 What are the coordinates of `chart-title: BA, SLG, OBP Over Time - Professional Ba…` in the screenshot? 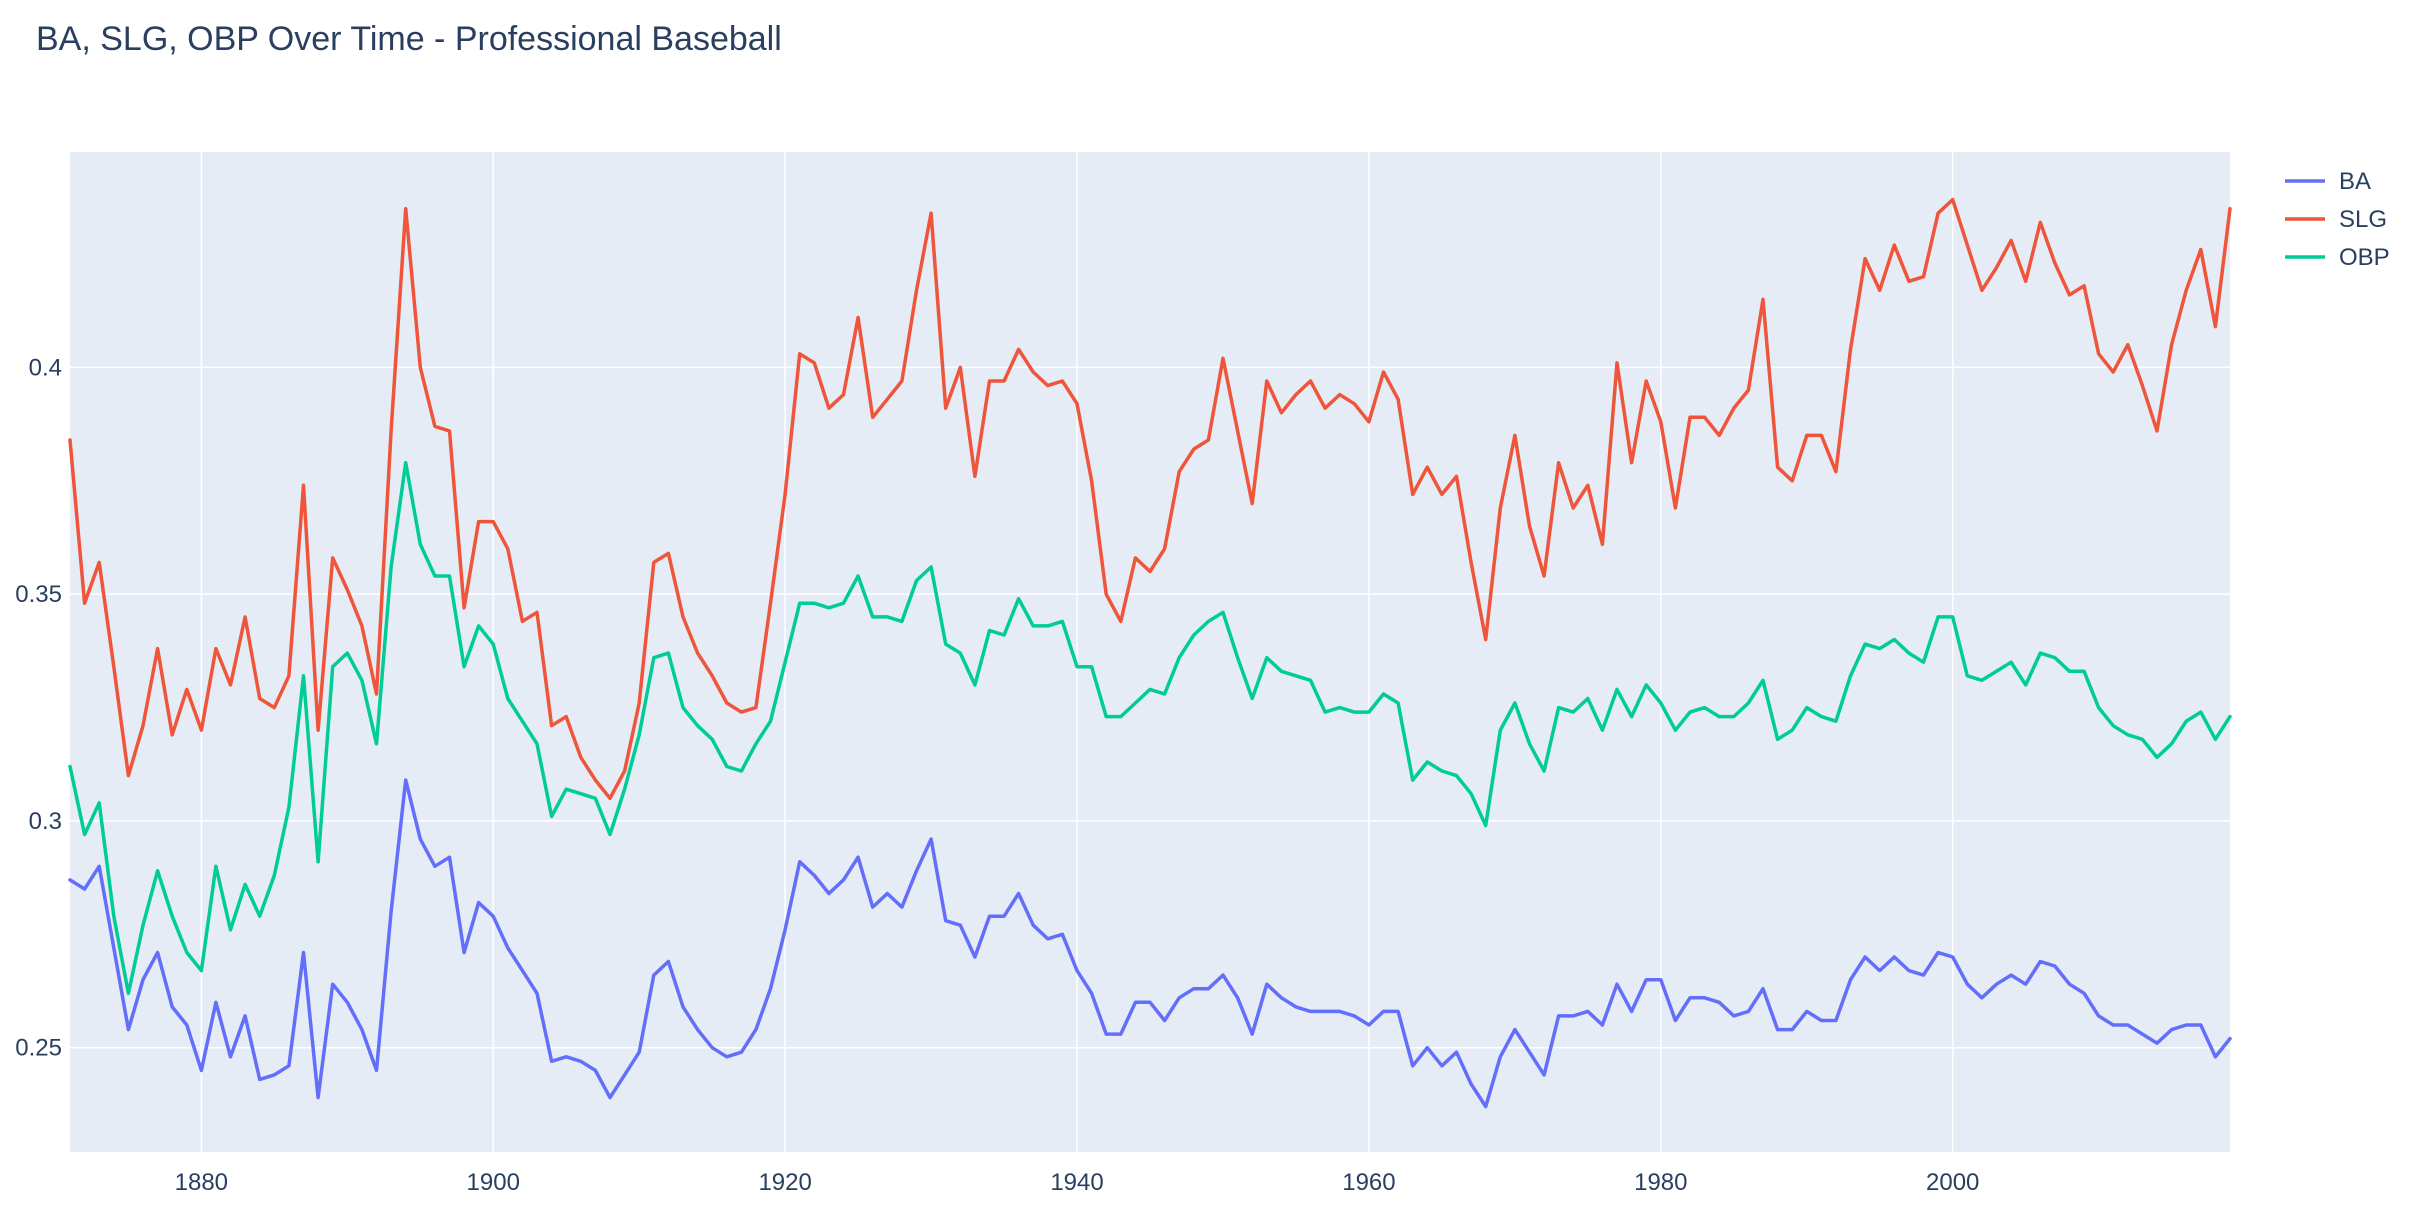 It's located at (409, 39).